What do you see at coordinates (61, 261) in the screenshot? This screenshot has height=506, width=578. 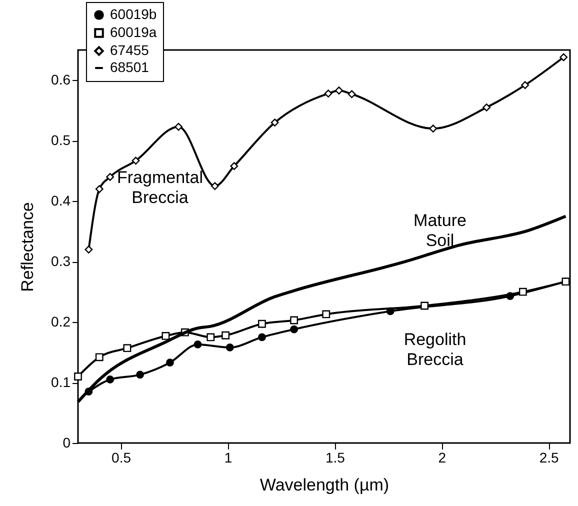 I see `y-tick-label: 0.3` at bounding box center [61, 261].